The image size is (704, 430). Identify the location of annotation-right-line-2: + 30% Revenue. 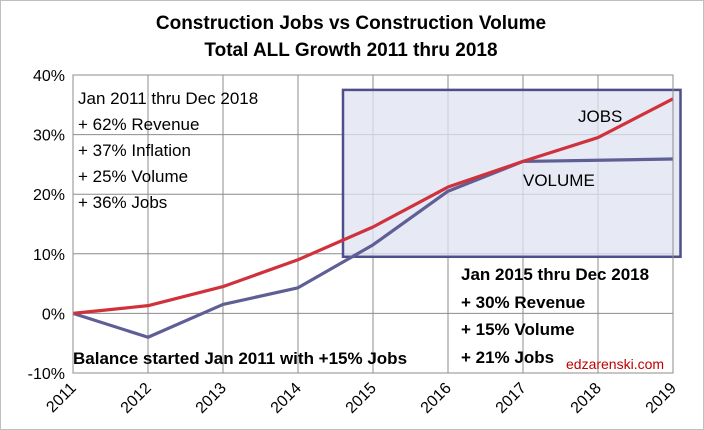
(523, 302).